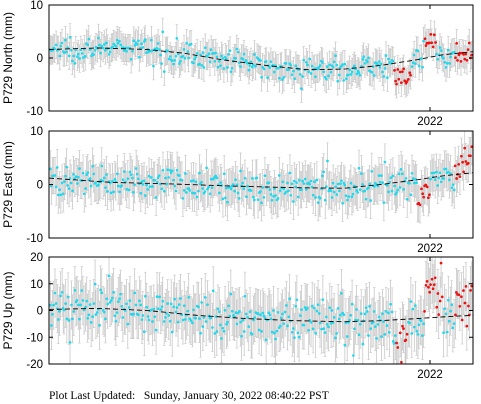 This screenshot has height=404, width=481. I want to click on y-axis-title: P729 North (mm), so click(8, 58).